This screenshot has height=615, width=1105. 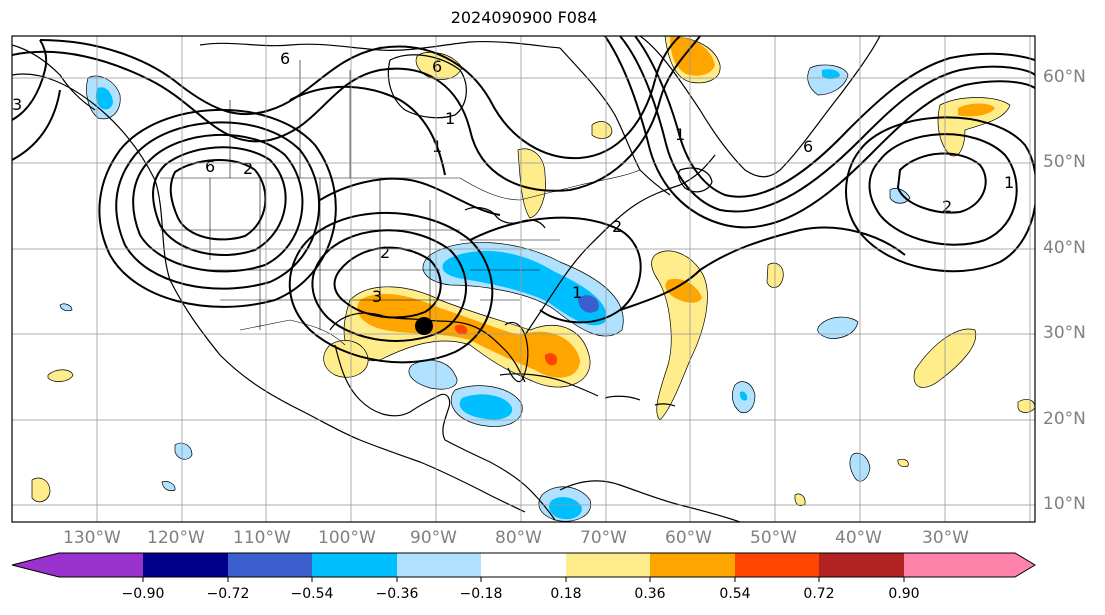 I want to click on colorbar-tick-label: 0.54, so click(x=735, y=594).